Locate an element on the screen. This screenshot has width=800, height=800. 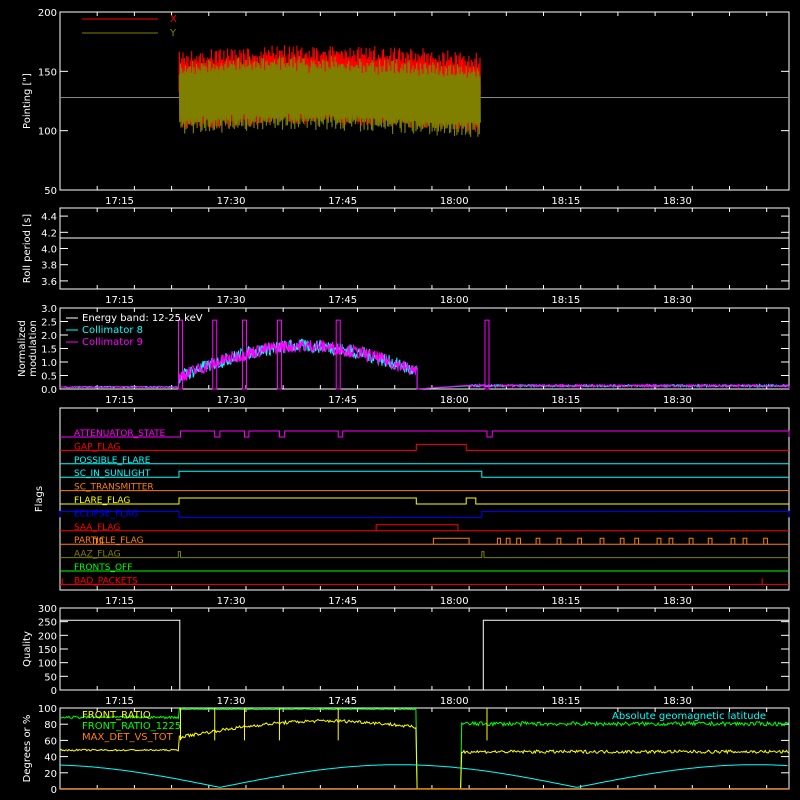
flag-label: ECLIPSE_FLAG is located at coordinates (106, 514).